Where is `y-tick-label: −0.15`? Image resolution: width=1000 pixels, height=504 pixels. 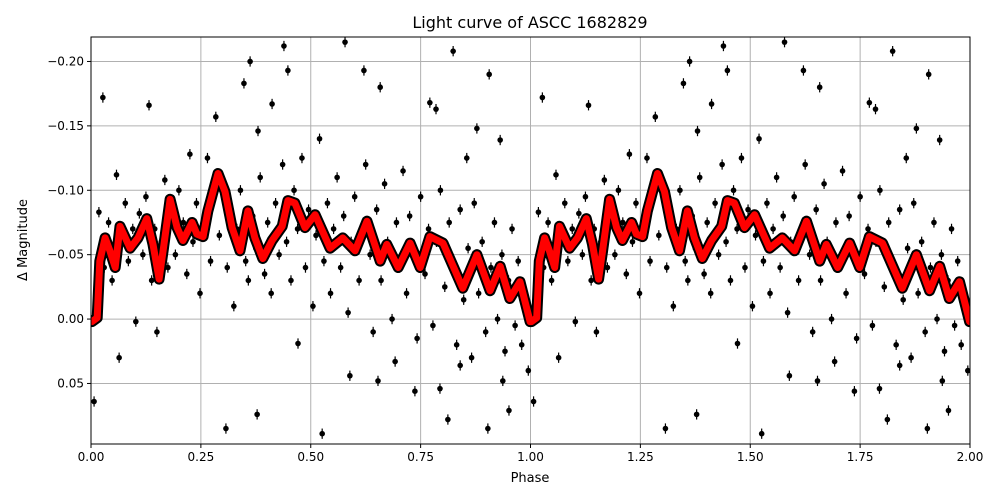
y-tick-label: −0.15 is located at coordinates (65, 126).